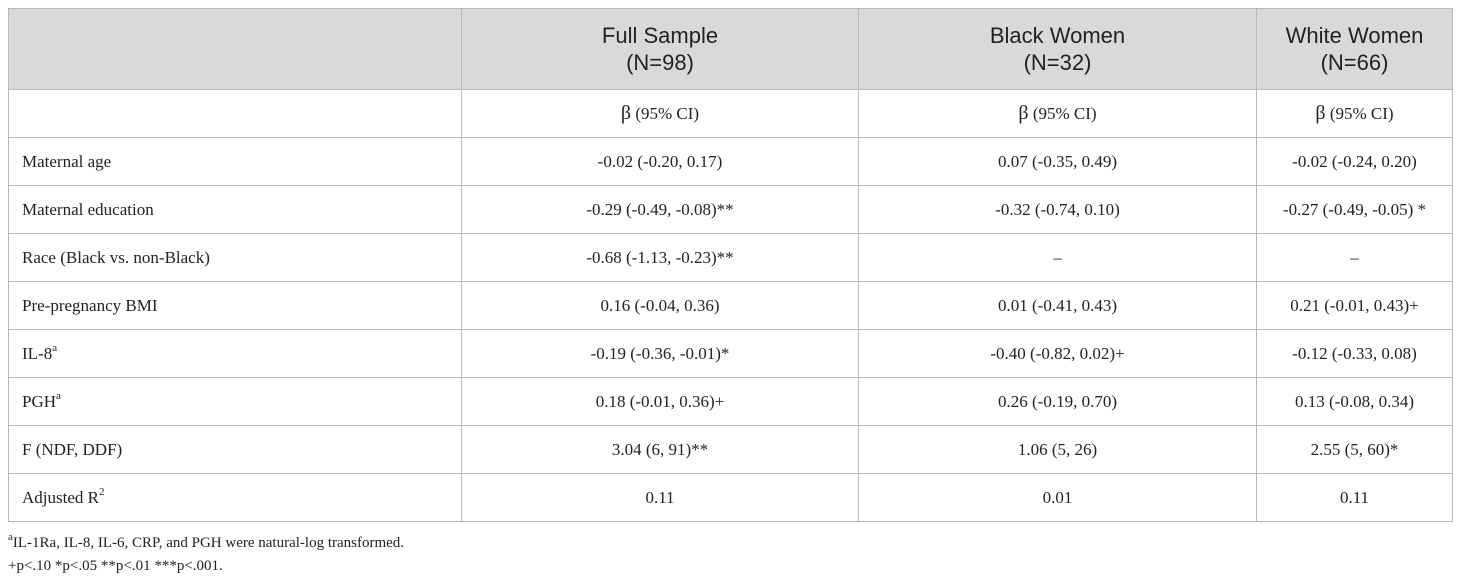 The width and height of the screenshot is (1460, 585). What do you see at coordinates (660, 449) in the screenshot?
I see `cell-full-sample: 3.04 (6, 91)**` at bounding box center [660, 449].